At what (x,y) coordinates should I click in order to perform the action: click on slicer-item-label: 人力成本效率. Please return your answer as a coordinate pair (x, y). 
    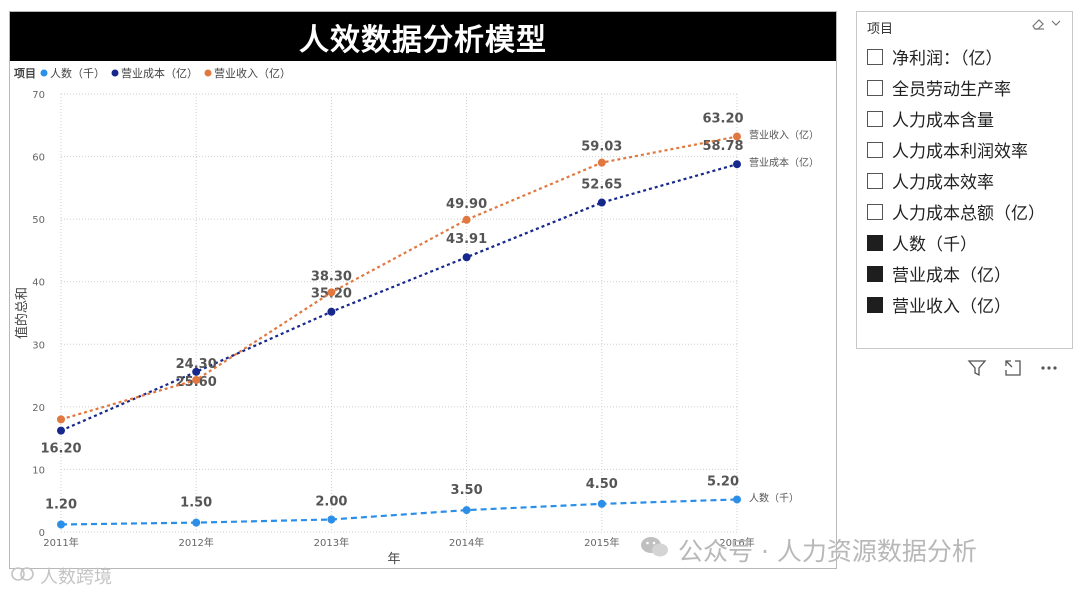
    Looking at the image, I should click on (943, 183).